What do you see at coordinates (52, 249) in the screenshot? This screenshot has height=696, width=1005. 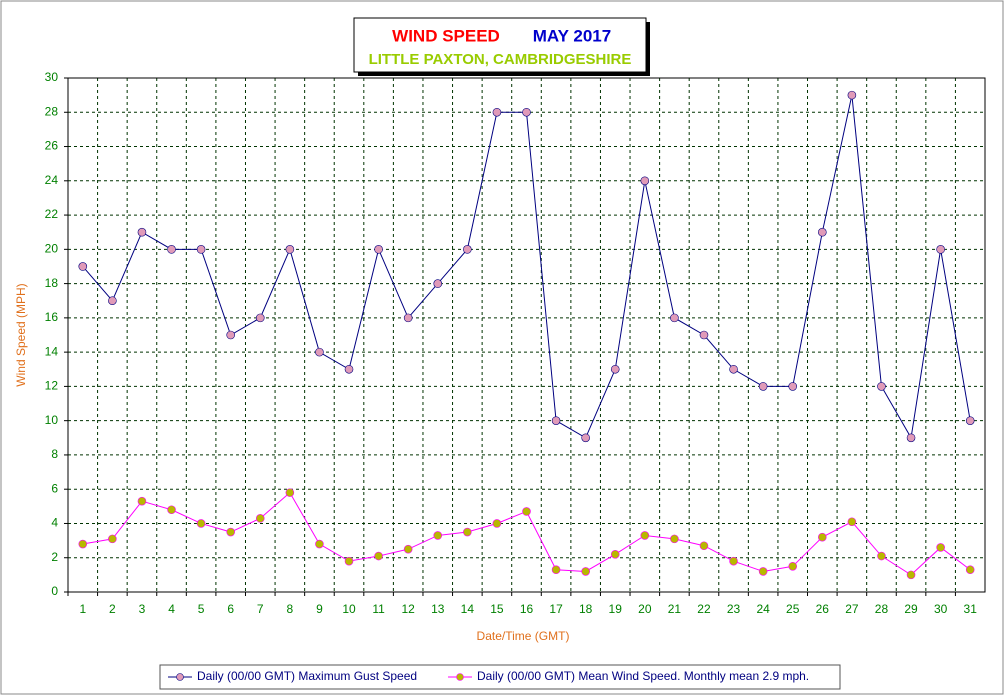 I see `y-tick-label: 20` at bounding box center [52, 249].